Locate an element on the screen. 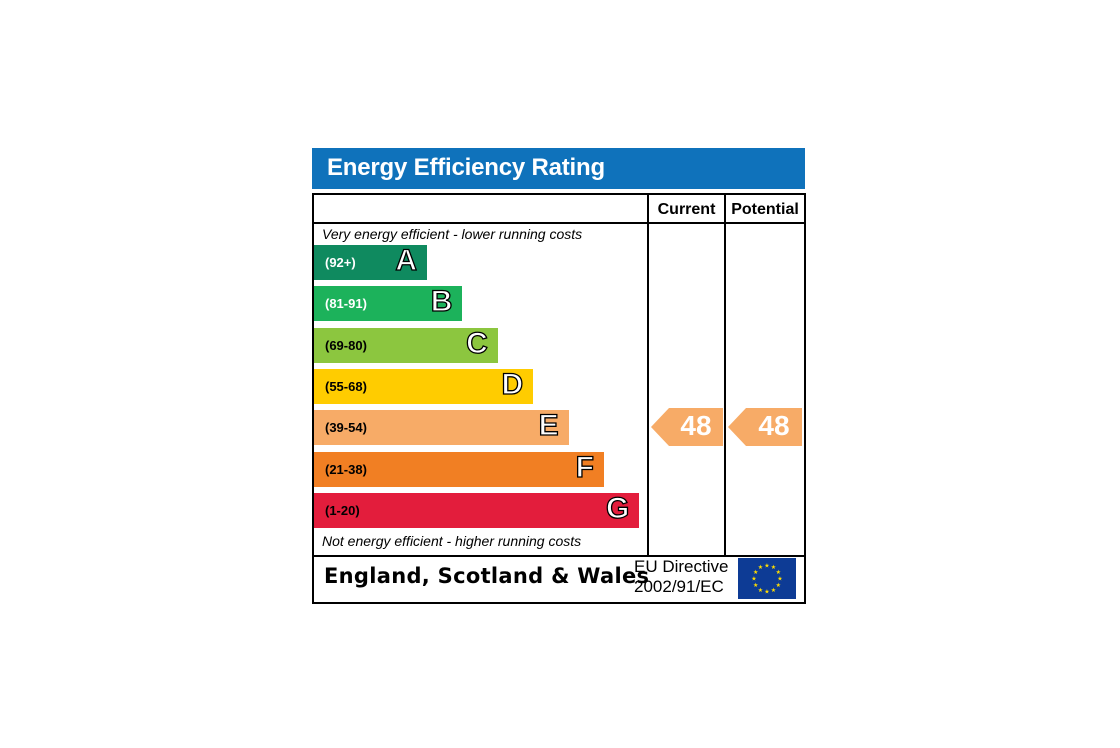 The height and width of the screenshot is (748, 1120). band-e: (39-54) E is located at coordinates (441, 427).